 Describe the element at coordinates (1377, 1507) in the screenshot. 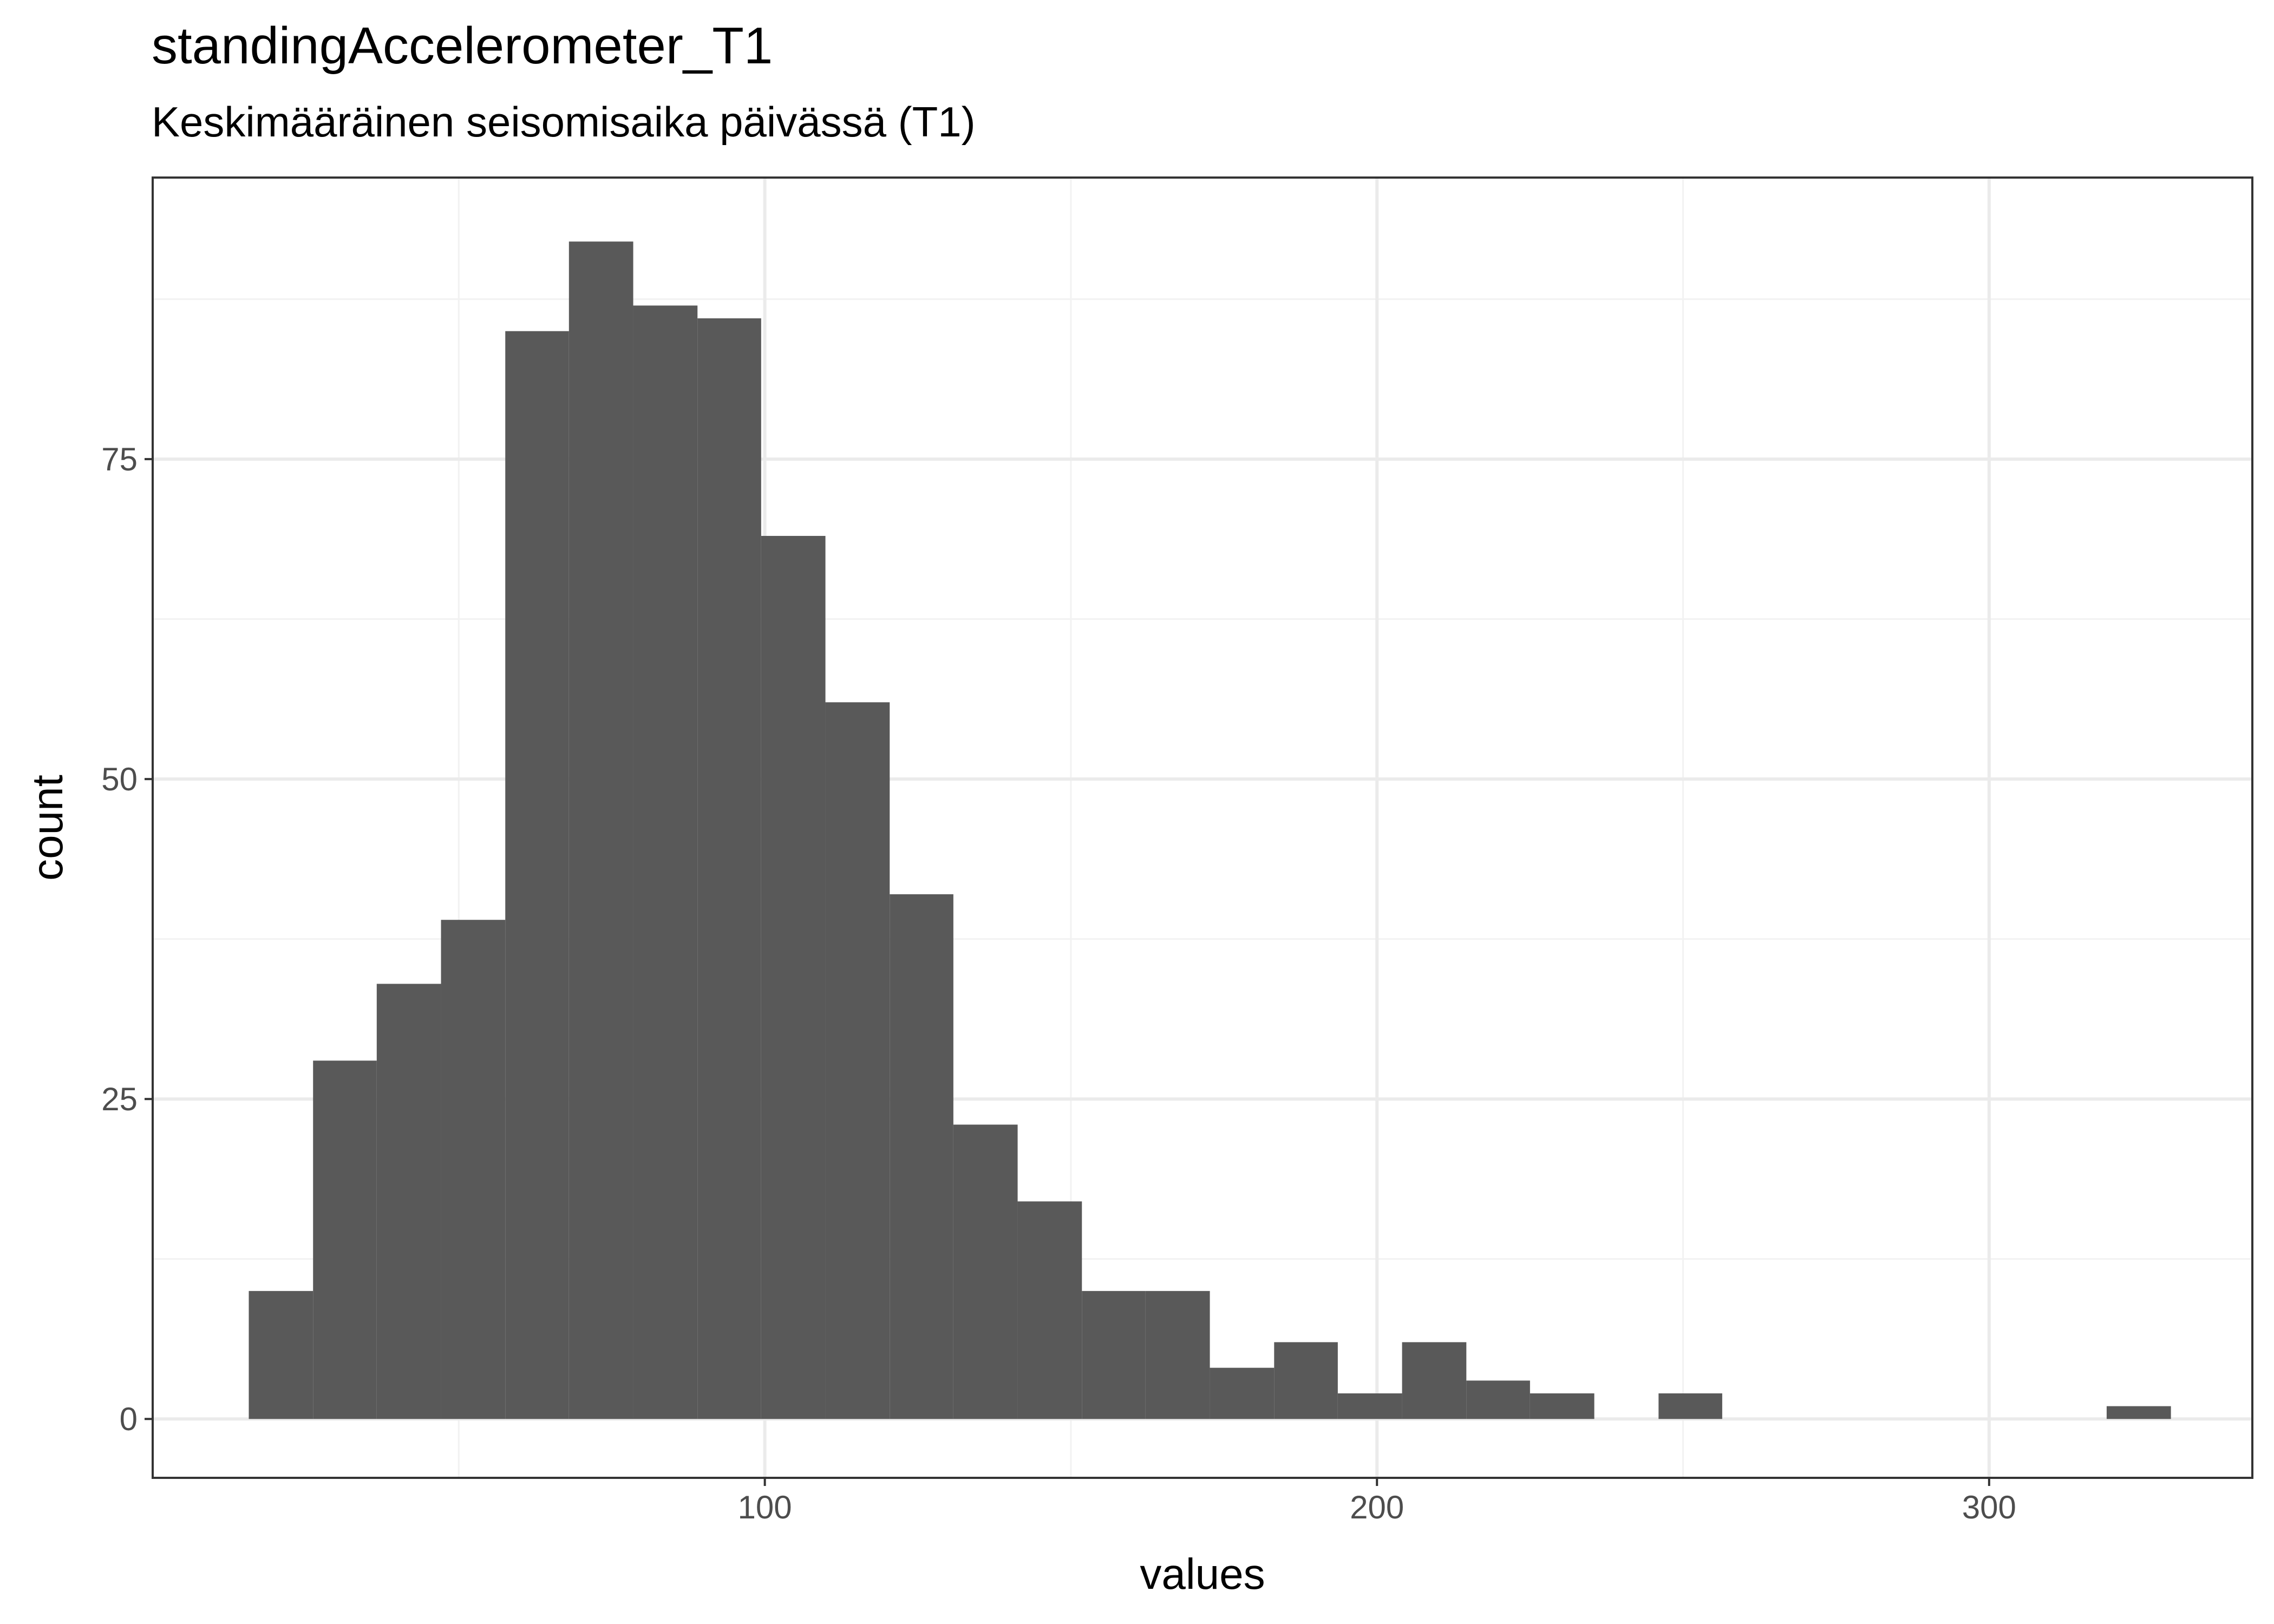

I see `x-tick-label: 200` at that location.